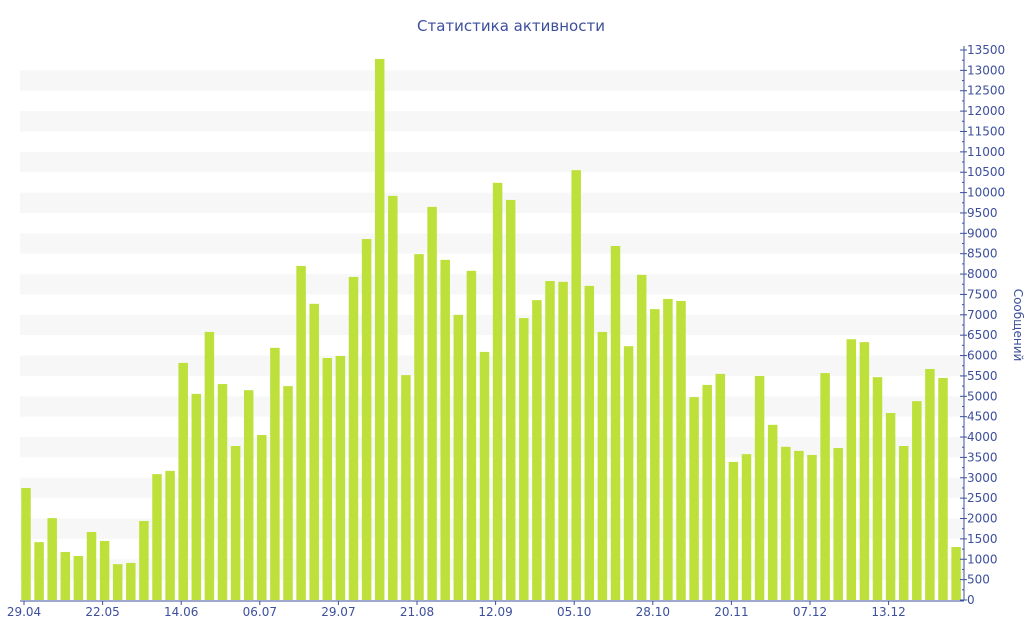 This screenshot has width=1024, height=640. I want to click on x-tick-label: 12.09, so click(495, 612).